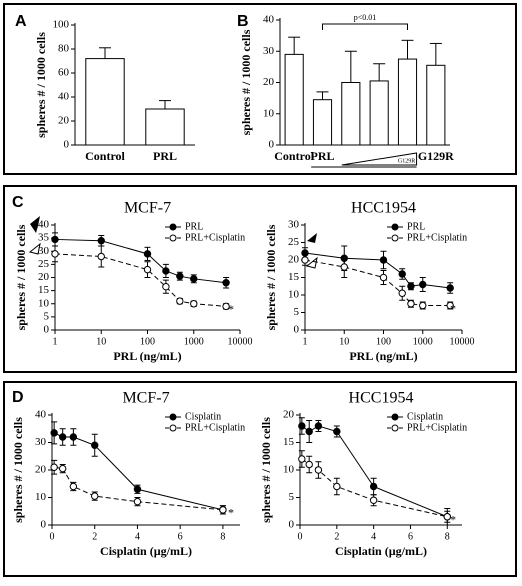 This screenshot has width=522, height=586. I want to click on y-tick-label: 30, so click(269, 51).